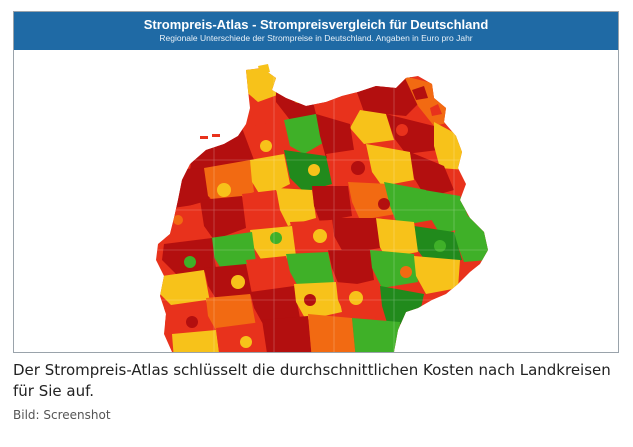 This screenshot has width=633, height=447. I want to click on coastal-islands, so click(321, 101).